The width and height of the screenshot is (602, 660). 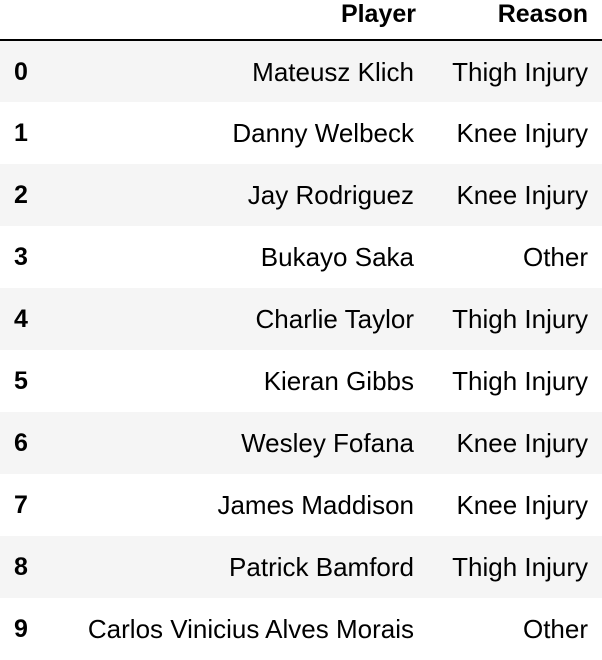 I want to click on row-index: 2, so click(x=21, y=195).